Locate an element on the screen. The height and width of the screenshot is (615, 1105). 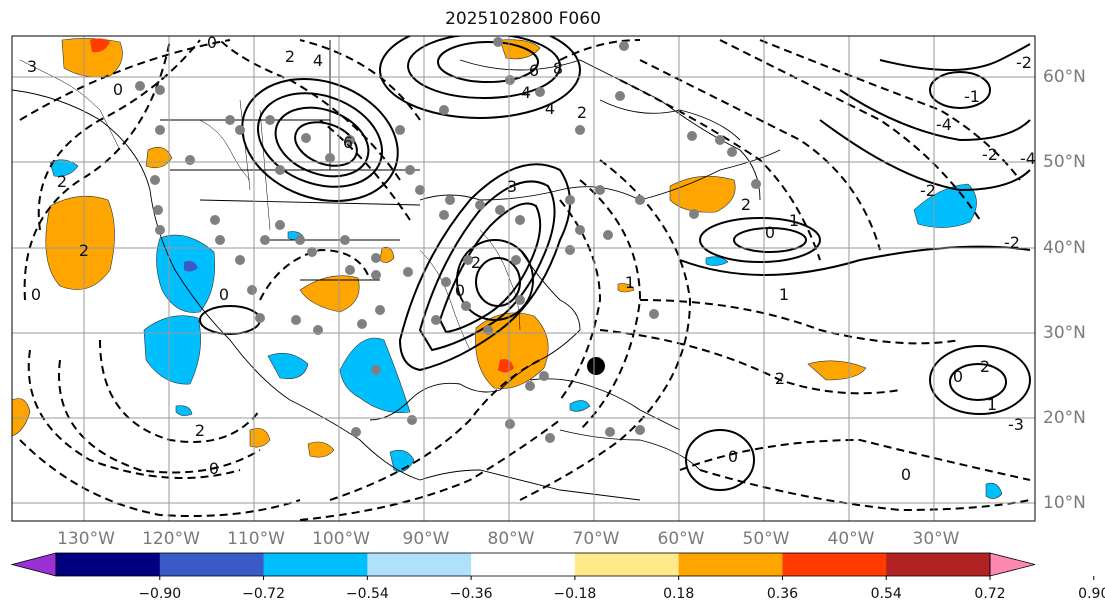
contour-label: -1 is located at coordinates (972, 96).